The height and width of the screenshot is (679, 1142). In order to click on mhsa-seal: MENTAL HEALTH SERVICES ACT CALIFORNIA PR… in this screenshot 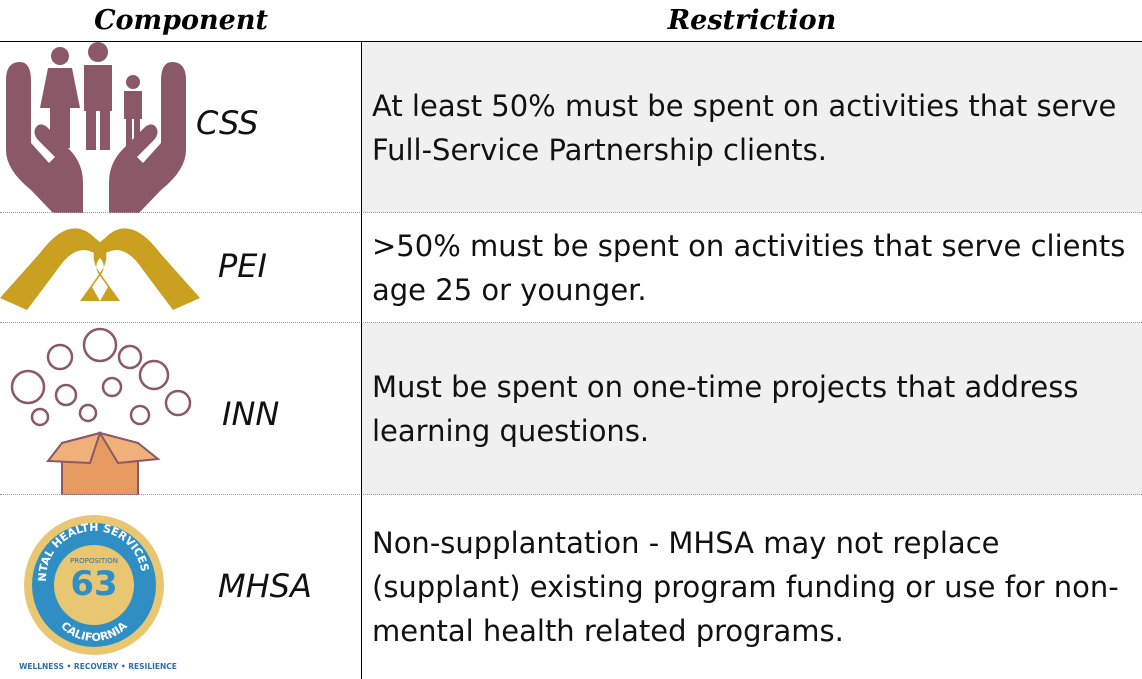, I will do `click(88, 583)`.